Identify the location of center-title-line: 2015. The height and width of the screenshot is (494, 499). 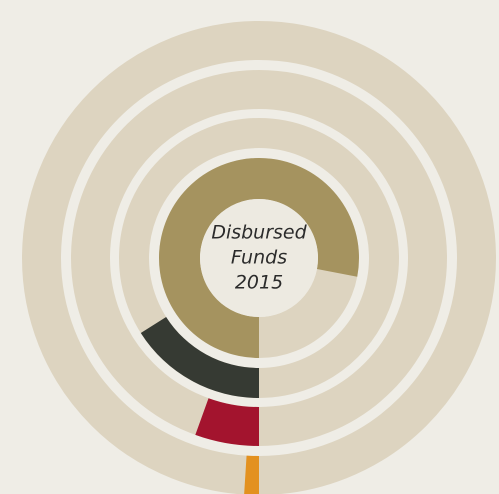
(259, 283).